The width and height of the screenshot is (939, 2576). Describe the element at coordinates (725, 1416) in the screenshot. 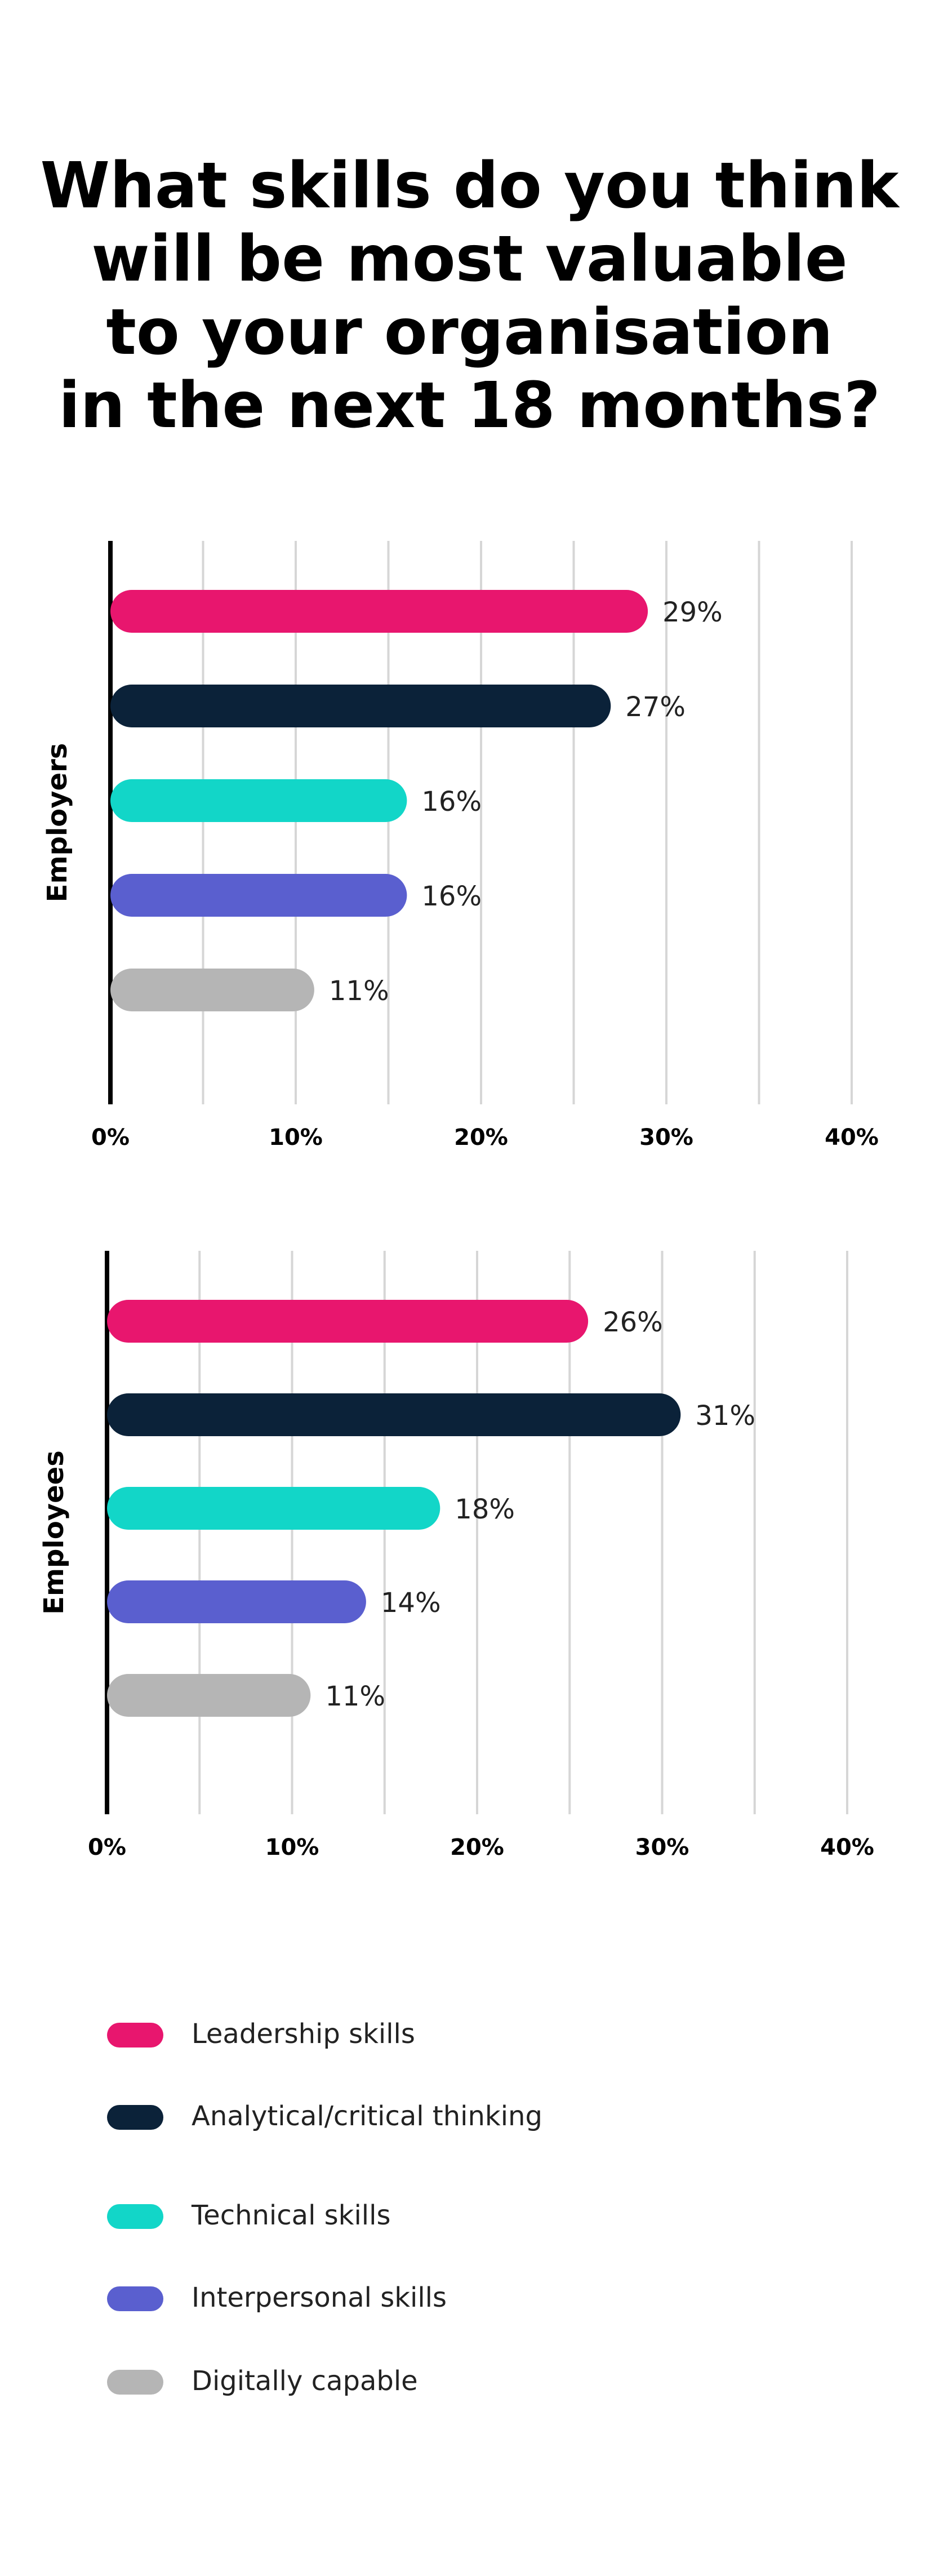

I see `bar-value-label: 31%` at that location.